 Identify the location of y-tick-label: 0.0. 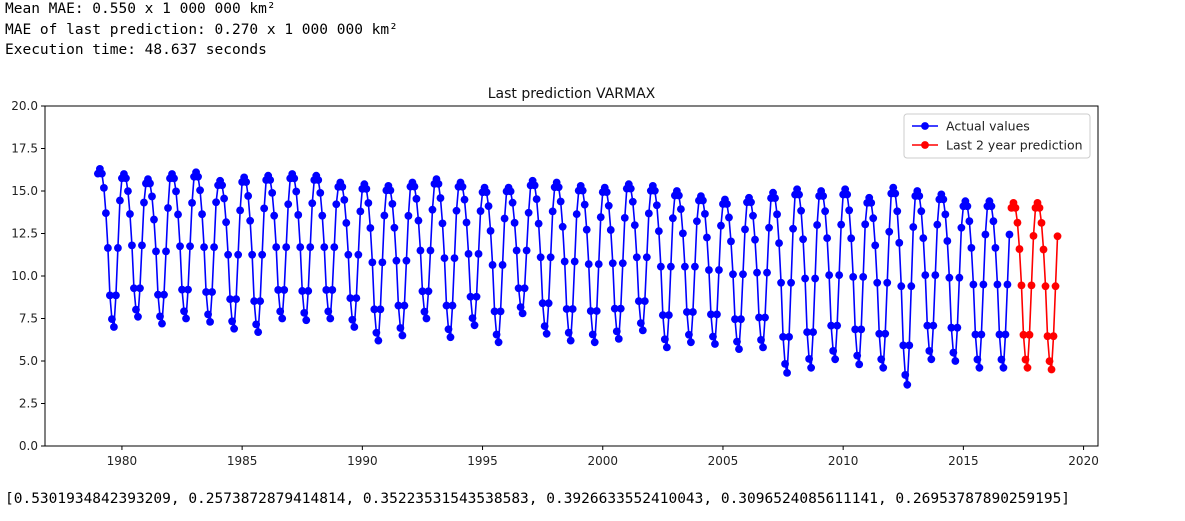
(28, 446).